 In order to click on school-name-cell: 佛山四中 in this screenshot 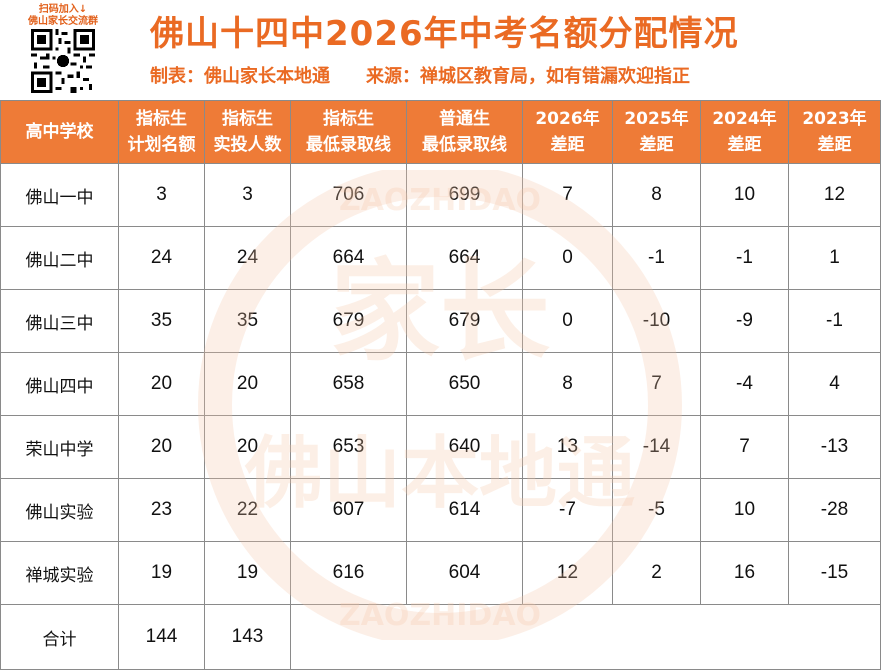, I will do `click(59, 384)`.